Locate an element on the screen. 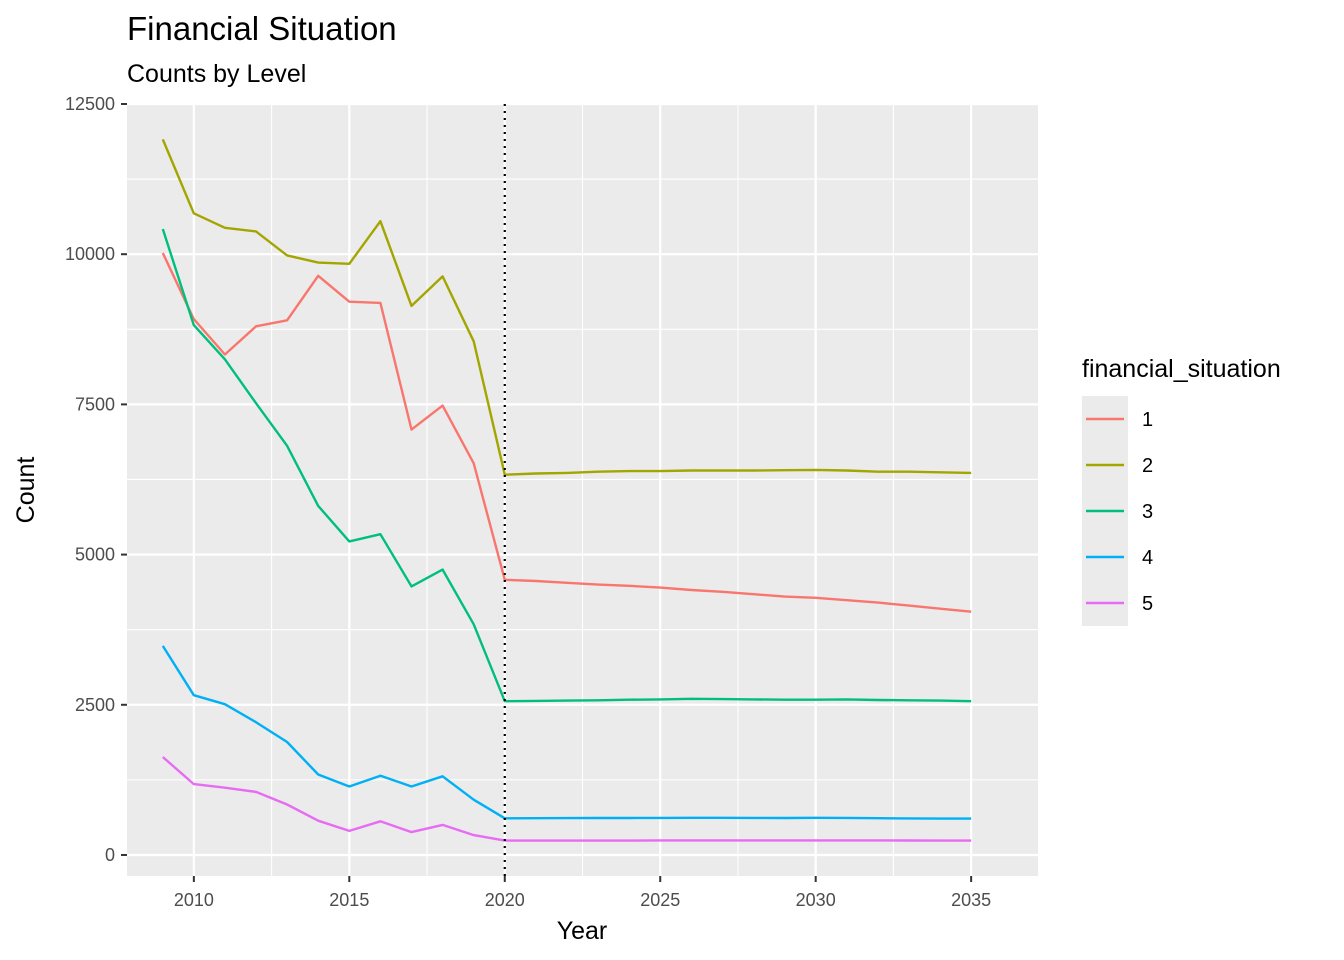 The width and height of the screenshot is (1344, 960). x-tick-label: 2035 is located at coordinates (971, 900).